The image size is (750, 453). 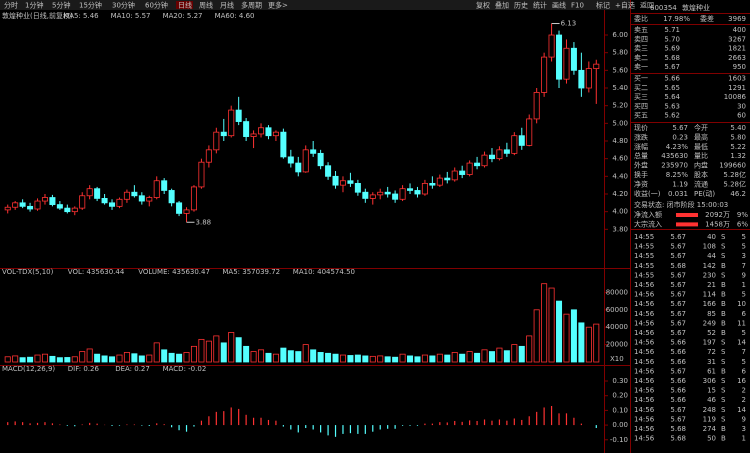 I want to click on period-tab: 60分钟, so click(x=156, y=5).